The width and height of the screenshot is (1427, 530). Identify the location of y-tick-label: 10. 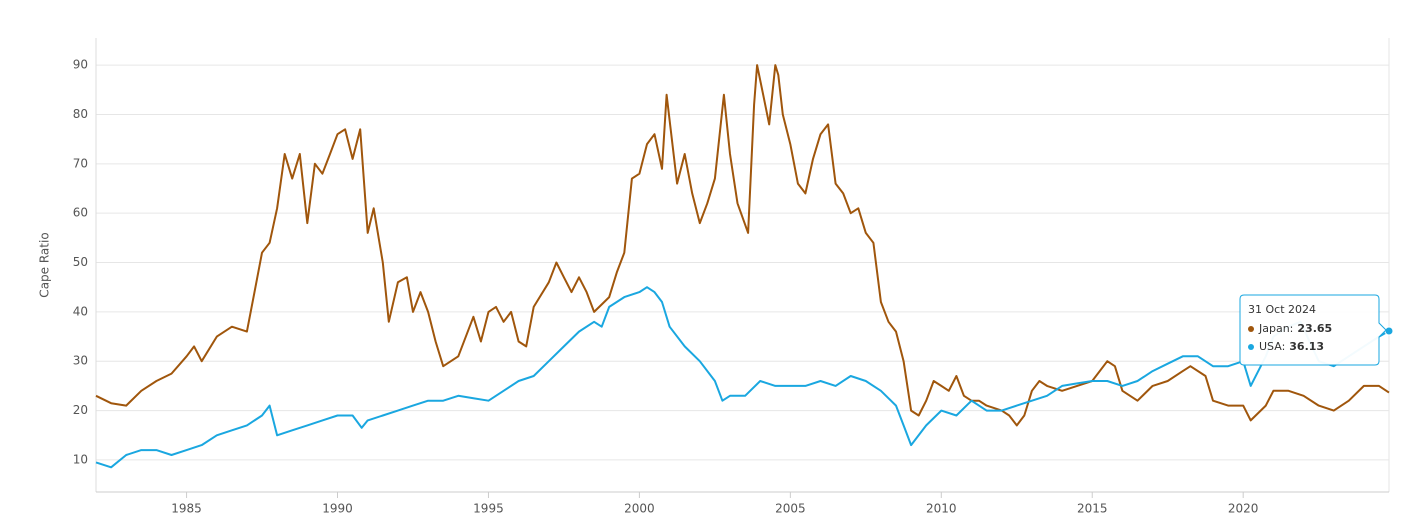
(80, 459).